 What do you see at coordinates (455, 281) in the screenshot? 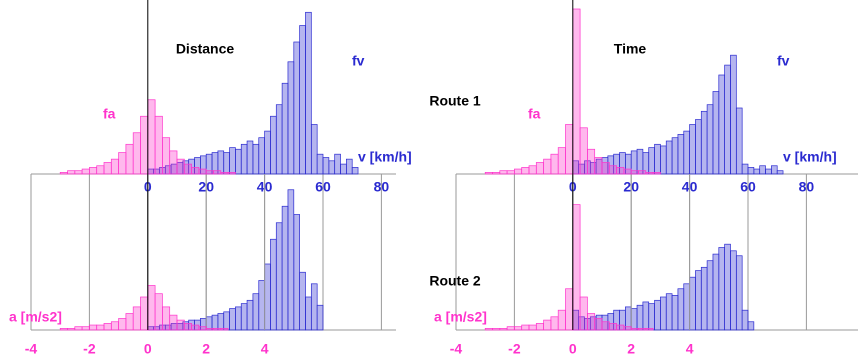
I see `route-label: Route 2` at bounding box center [455, 281].